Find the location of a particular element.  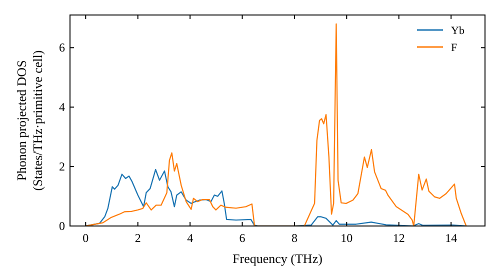

y-tick-label: 0 is located at coordinates (62, 226).